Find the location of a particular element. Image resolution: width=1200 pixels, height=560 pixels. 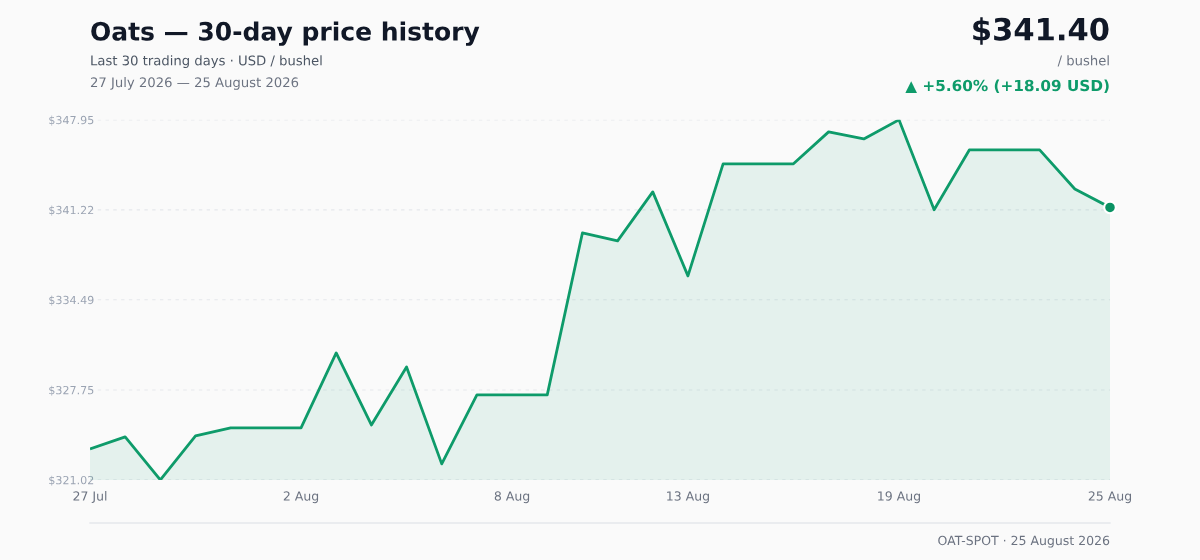

chart-title: Oats — 30-day price history is located at coordinates (285, 33).